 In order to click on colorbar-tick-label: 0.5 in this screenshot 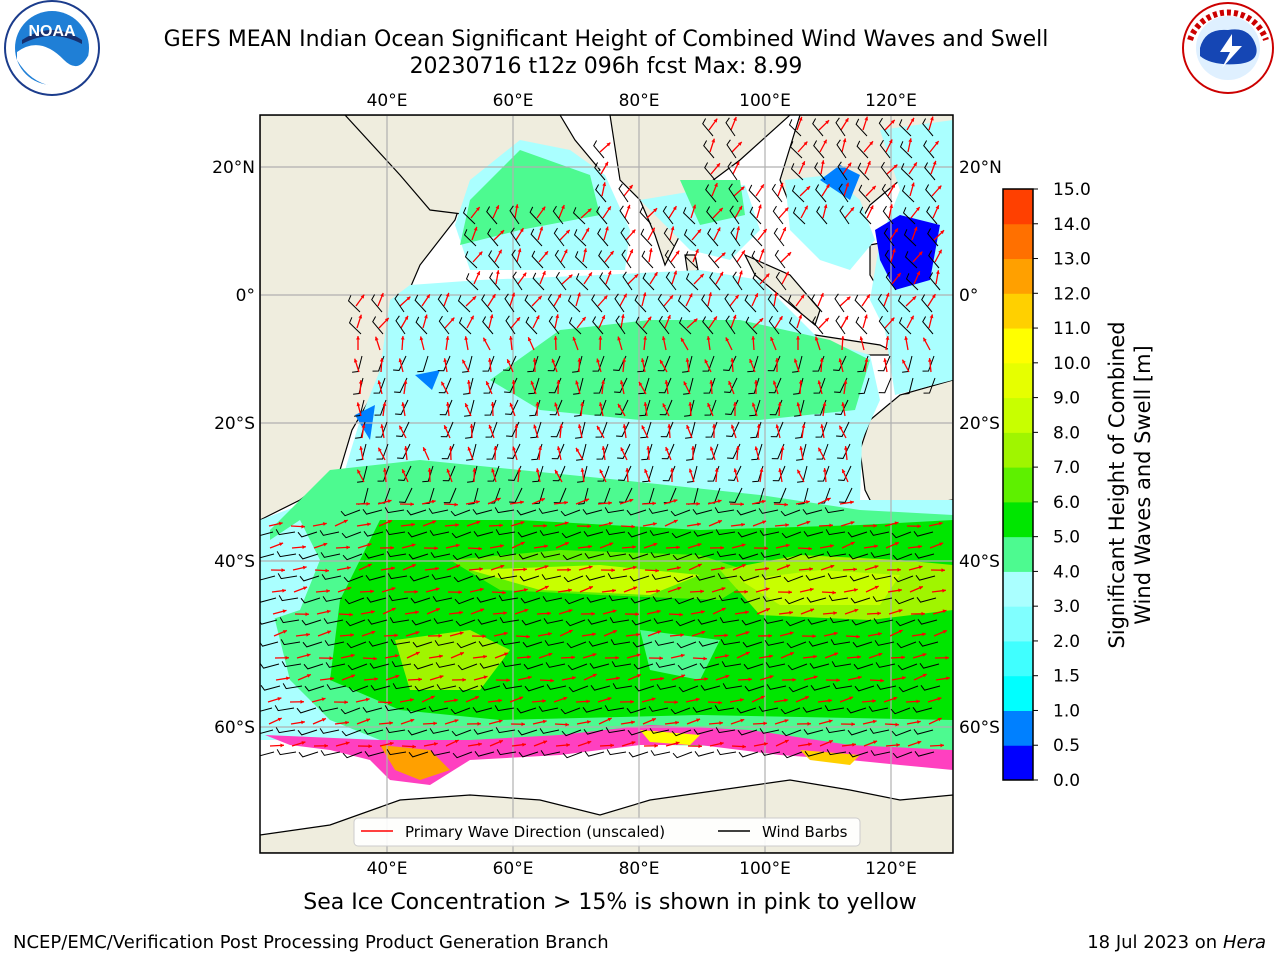, I will do `click(1066, 746)`.